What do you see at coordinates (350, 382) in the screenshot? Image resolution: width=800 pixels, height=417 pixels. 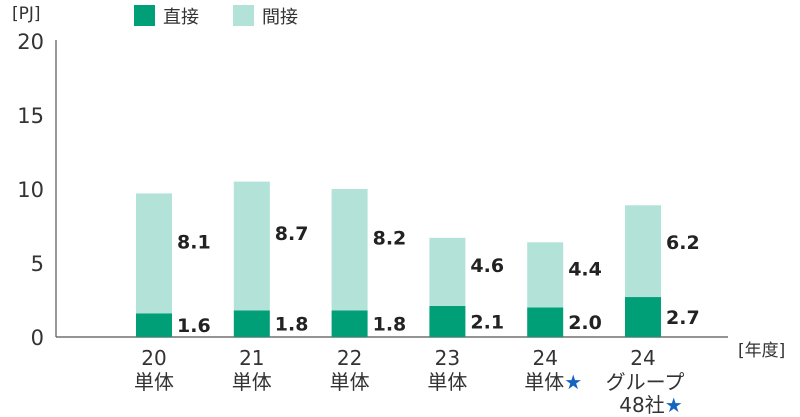 I see `category-scope-2: 単体` at bounding box center [350, 382].